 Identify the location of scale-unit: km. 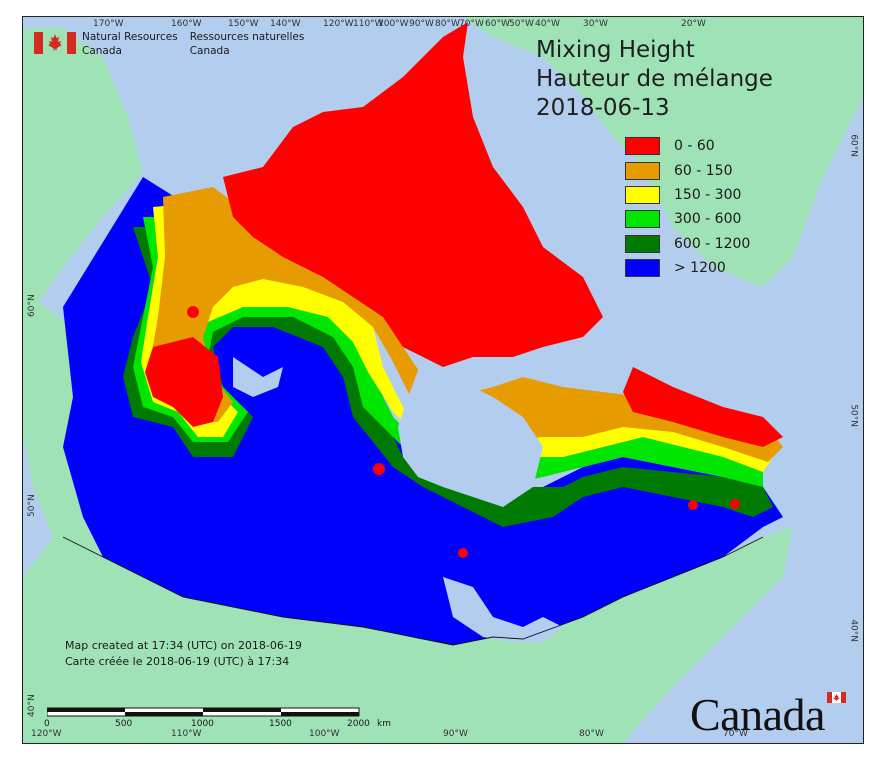
(384, 724).